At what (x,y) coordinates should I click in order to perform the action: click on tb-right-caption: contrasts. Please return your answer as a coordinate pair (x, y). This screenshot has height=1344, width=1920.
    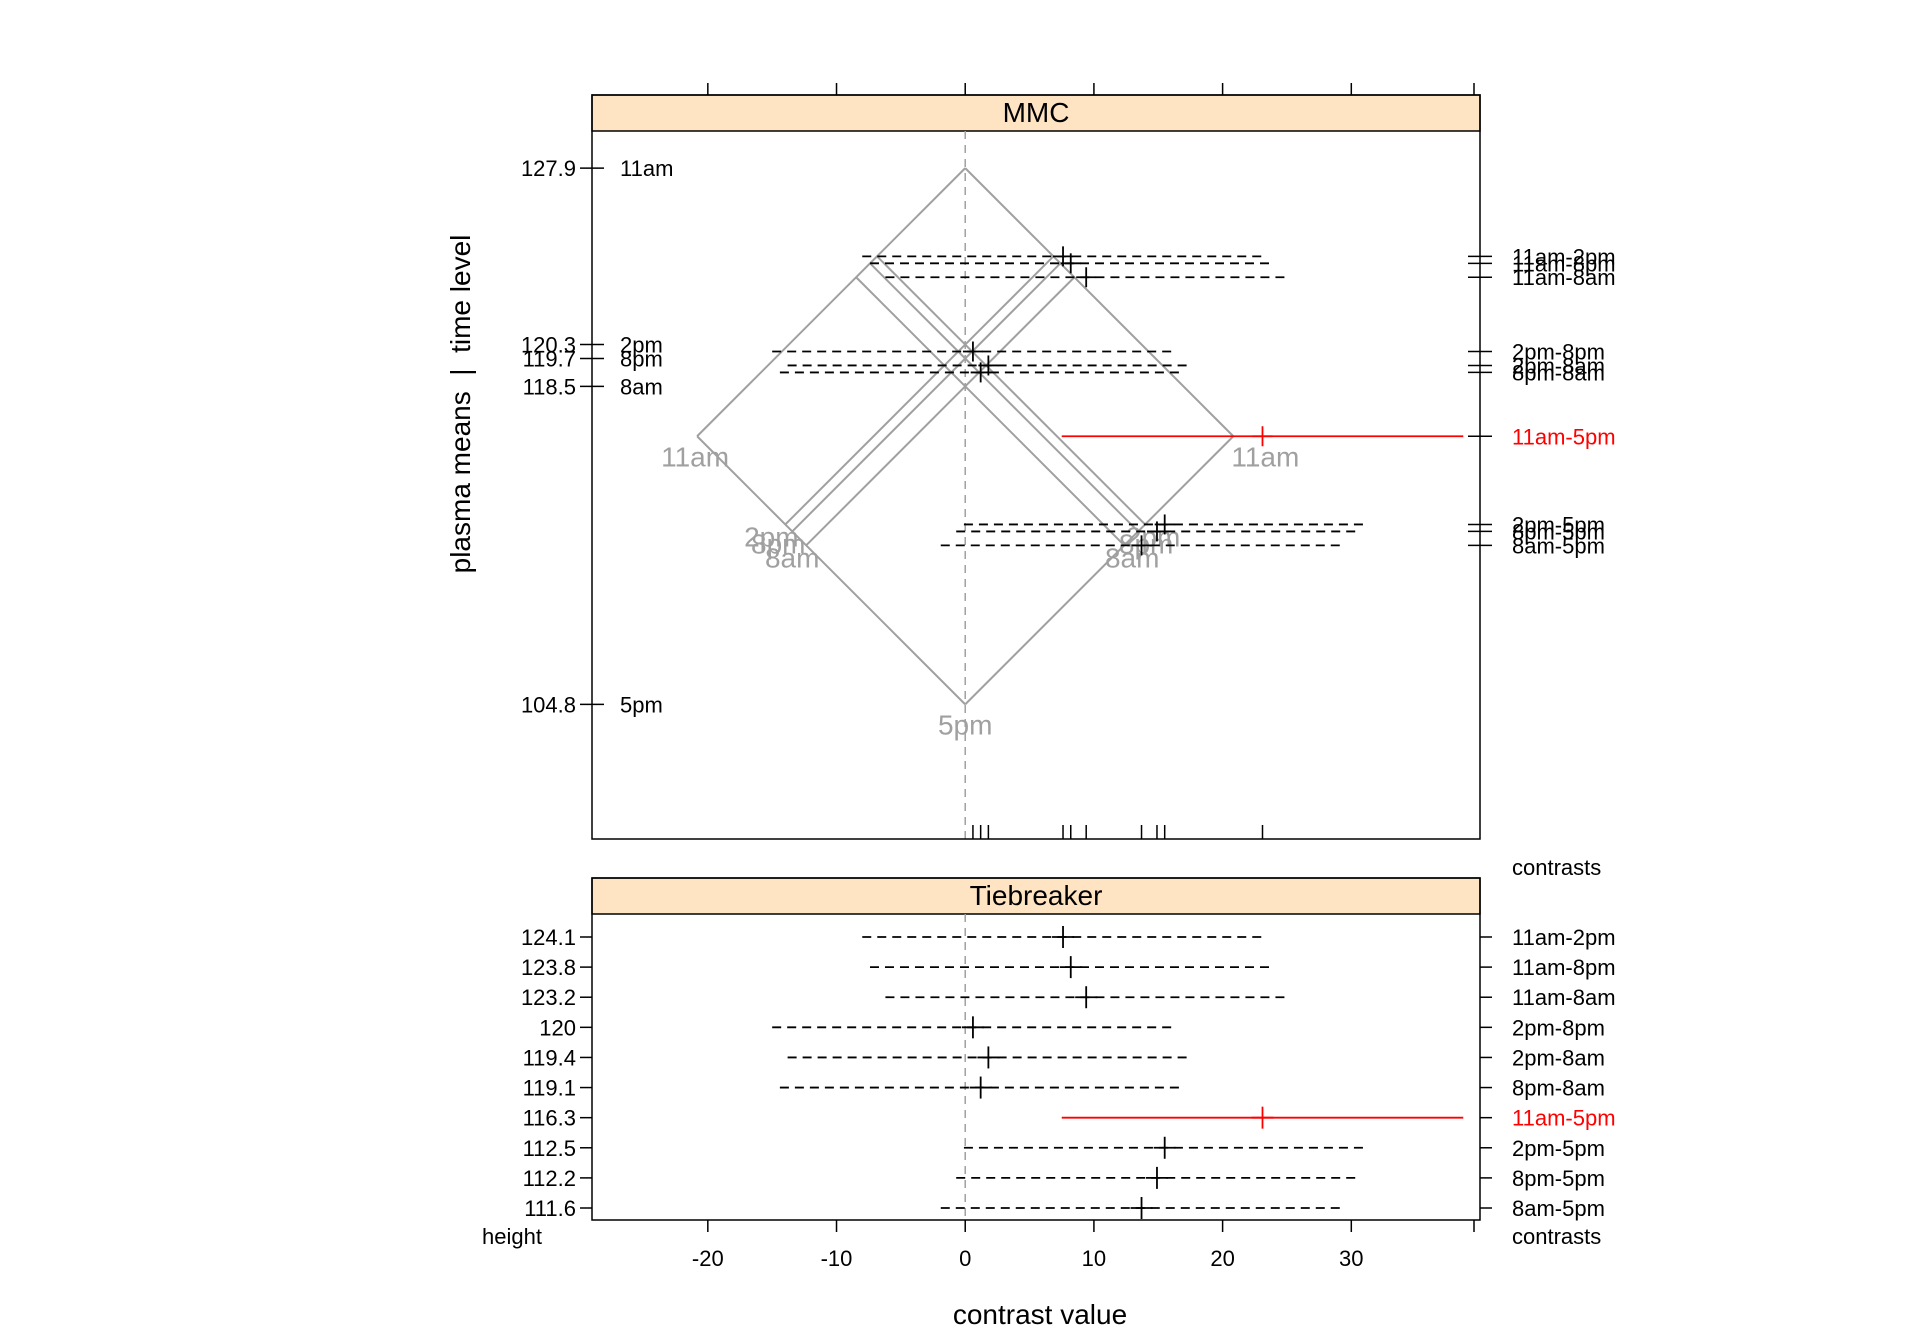
    Looking at the image, I should click on (1556, 1236).